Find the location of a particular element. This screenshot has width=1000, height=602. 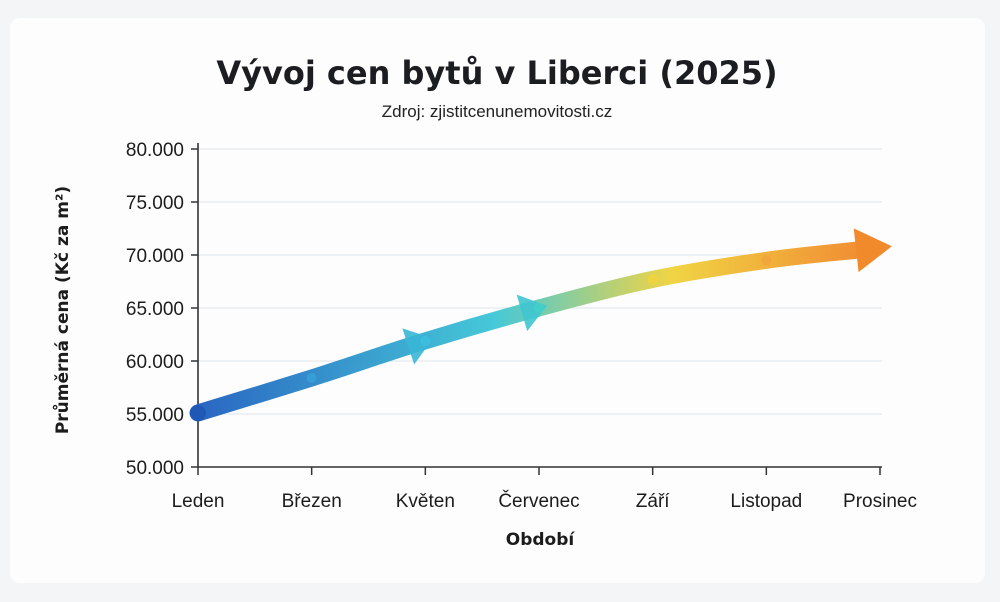

x-tick-label: Prosinec is located at coordinates (880, 501).